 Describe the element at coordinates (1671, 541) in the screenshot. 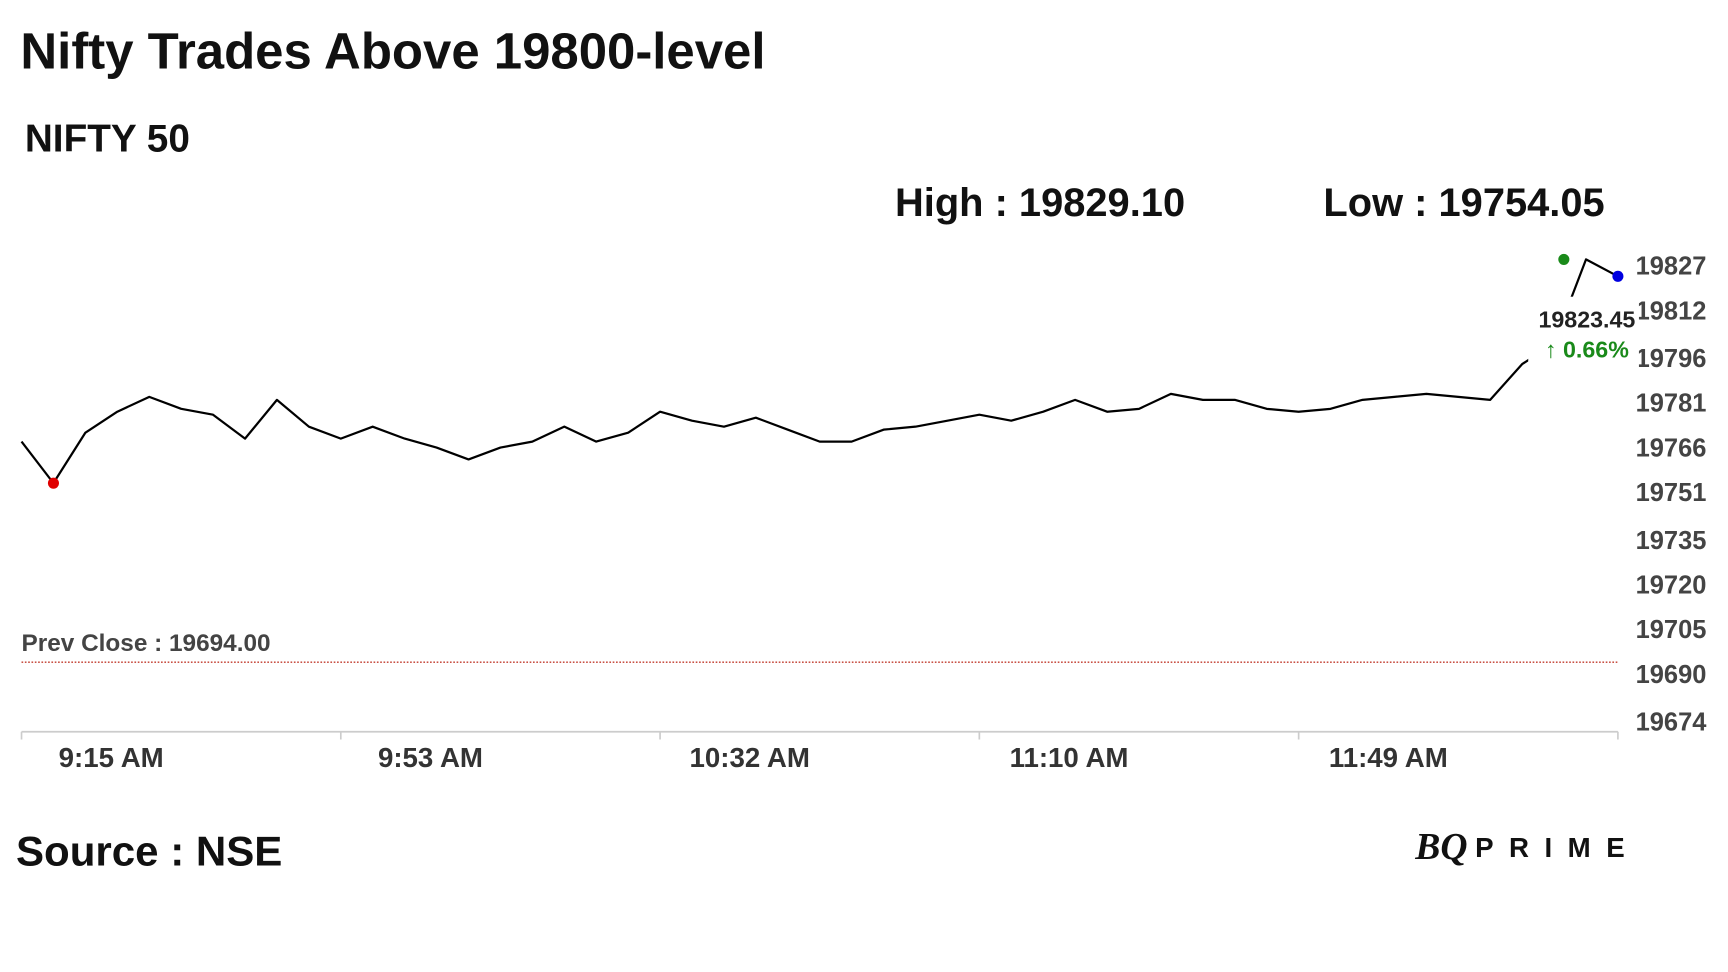

I see `y-tick-label: 19735` at that location.